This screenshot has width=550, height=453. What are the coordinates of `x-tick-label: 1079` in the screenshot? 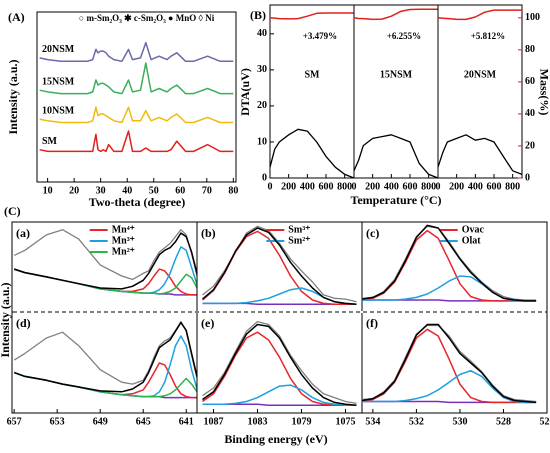 It's located at (302, 421).